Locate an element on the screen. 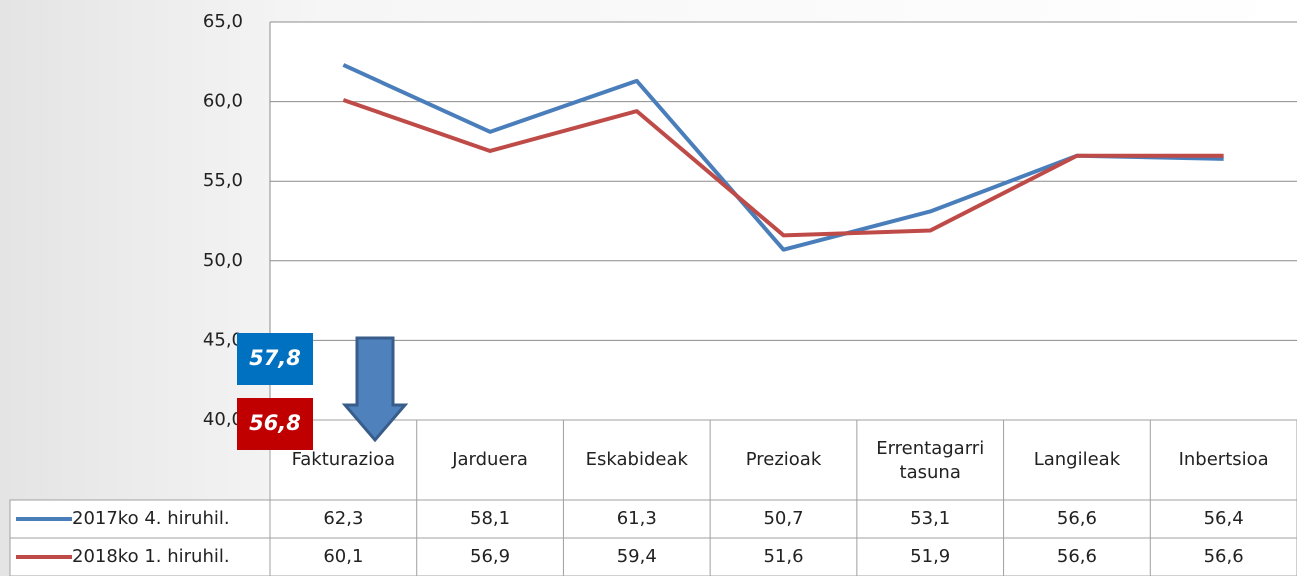 The width and height of the screenshot is (1297, 576). table-header-bg is located at coordinates (783, 460).